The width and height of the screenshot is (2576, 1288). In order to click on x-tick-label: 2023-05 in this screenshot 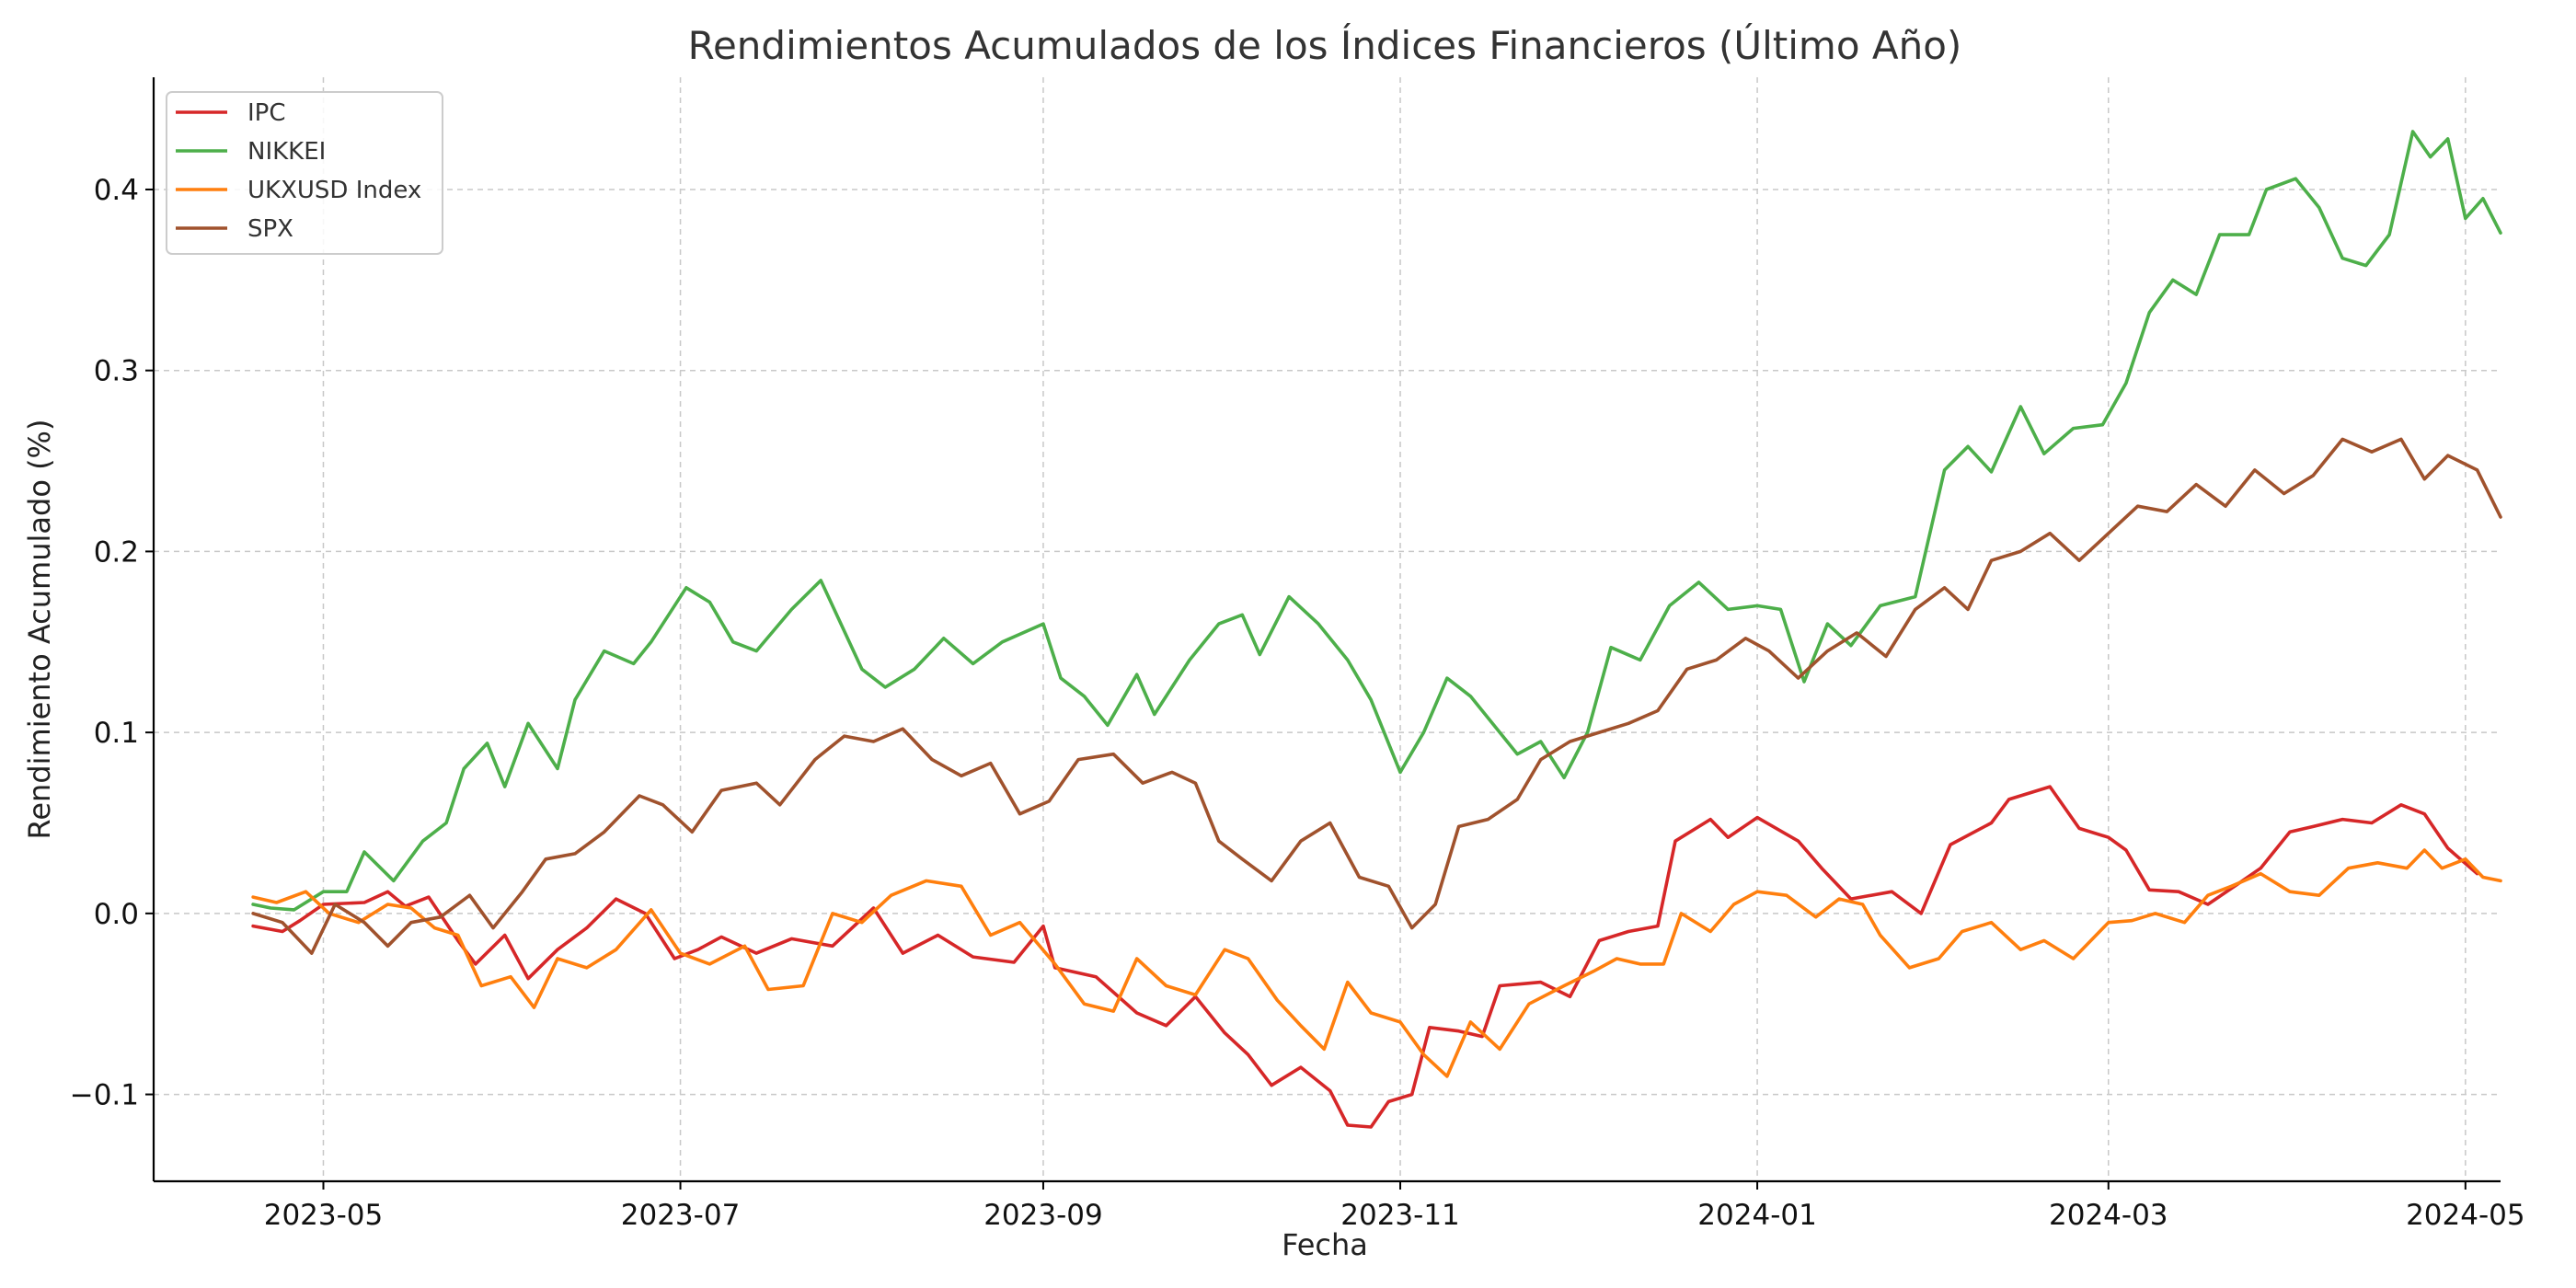, I will do `click(324, 1215)`.